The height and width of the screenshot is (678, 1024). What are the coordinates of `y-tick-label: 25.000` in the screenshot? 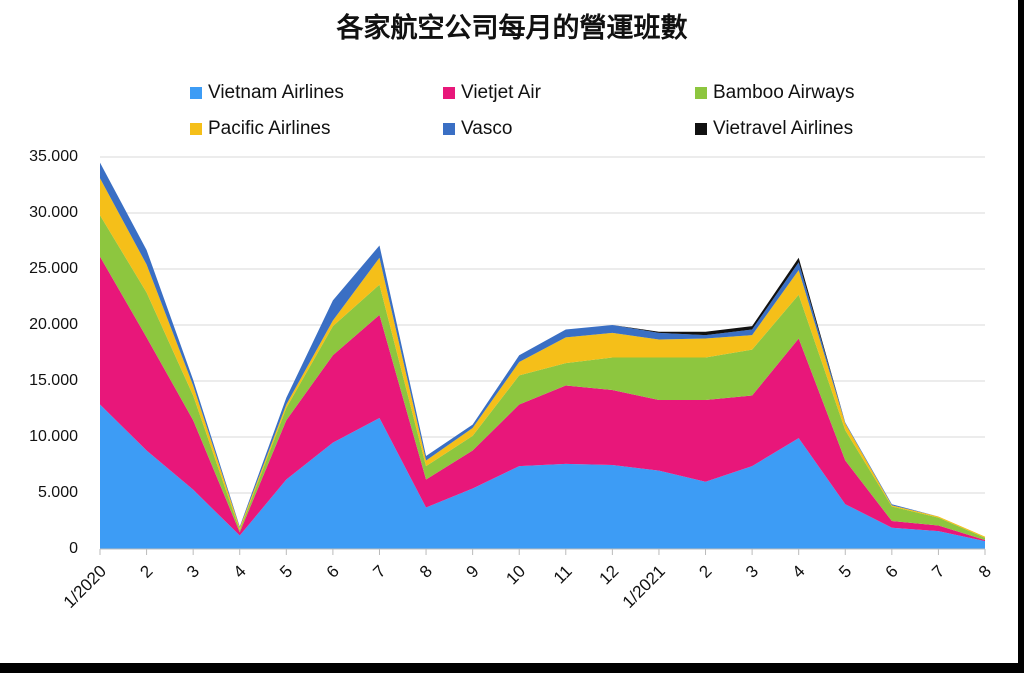 It's located at (53, 268).